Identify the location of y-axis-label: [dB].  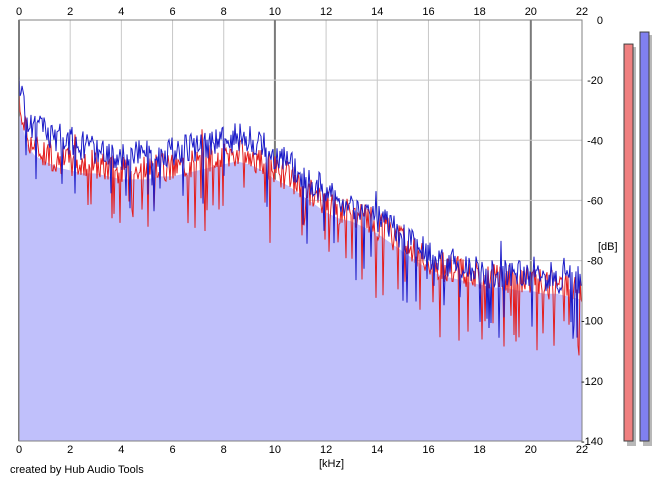
(608, 247).